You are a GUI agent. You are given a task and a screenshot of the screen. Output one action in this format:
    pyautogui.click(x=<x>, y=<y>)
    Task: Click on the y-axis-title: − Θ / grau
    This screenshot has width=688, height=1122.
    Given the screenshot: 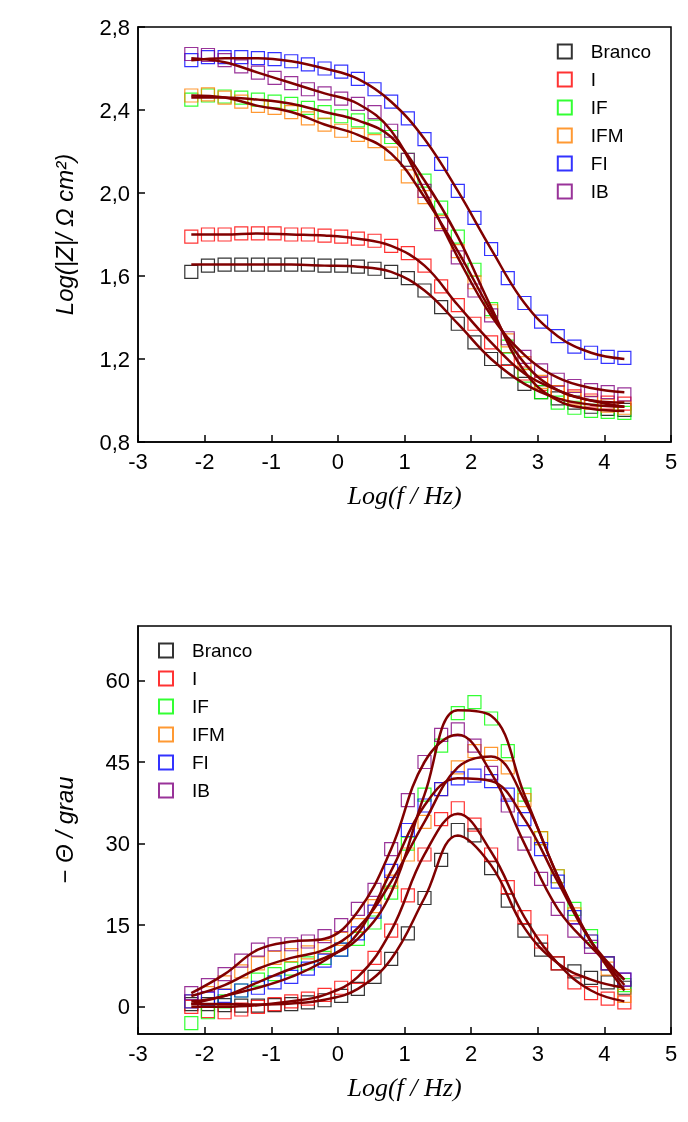 What is the action you would take?
    pyautogui.click(x=64, y=830)
    